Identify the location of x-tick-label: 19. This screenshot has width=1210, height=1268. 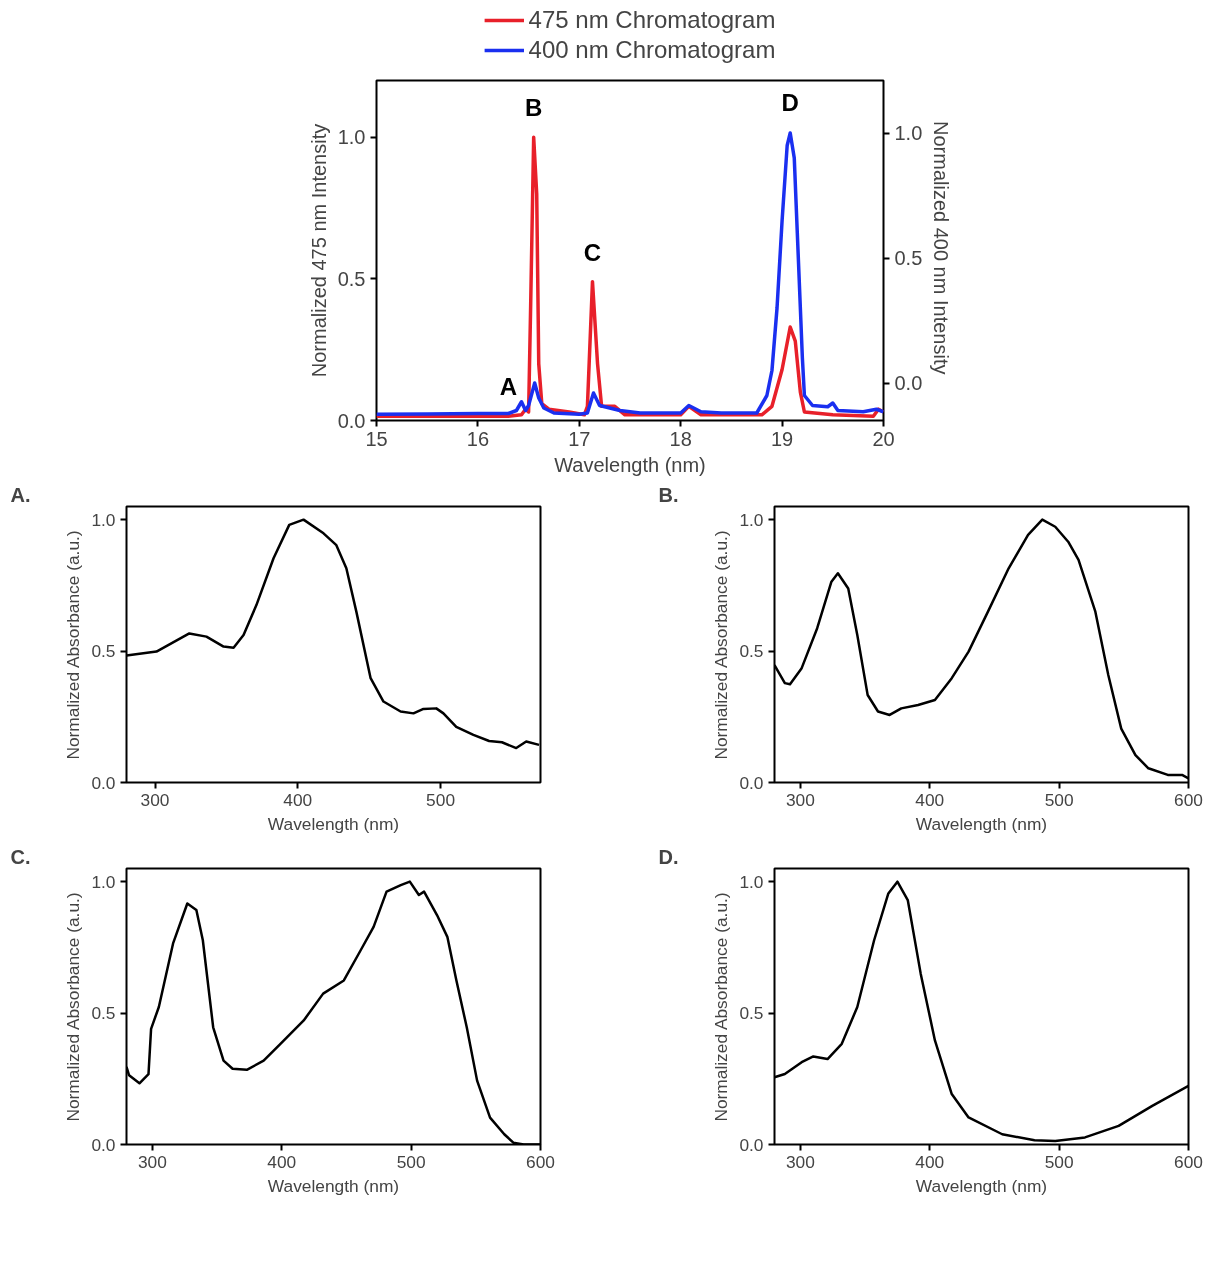
(782, 438).